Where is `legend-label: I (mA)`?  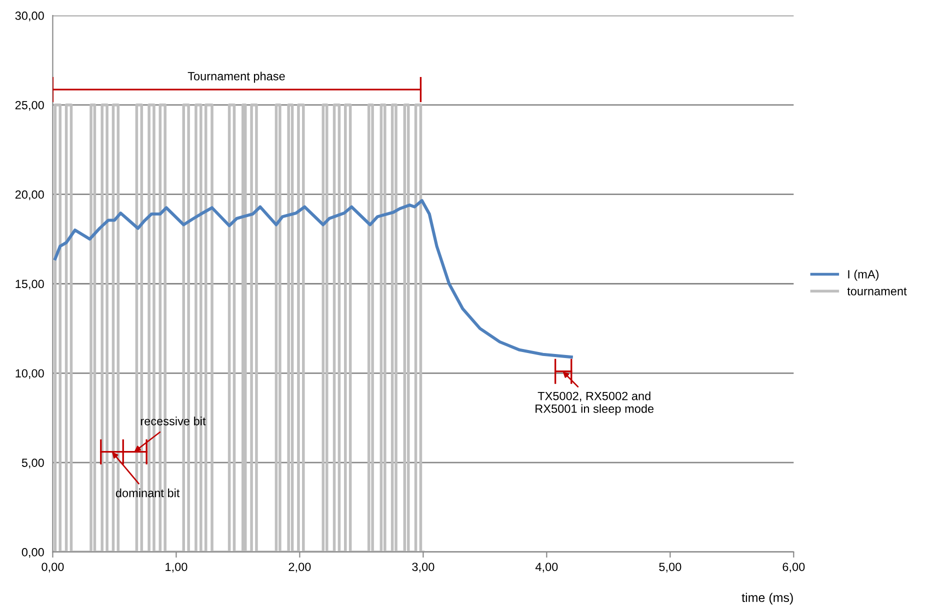
legend-label: I (mA) is located at coordinates (863, 275).